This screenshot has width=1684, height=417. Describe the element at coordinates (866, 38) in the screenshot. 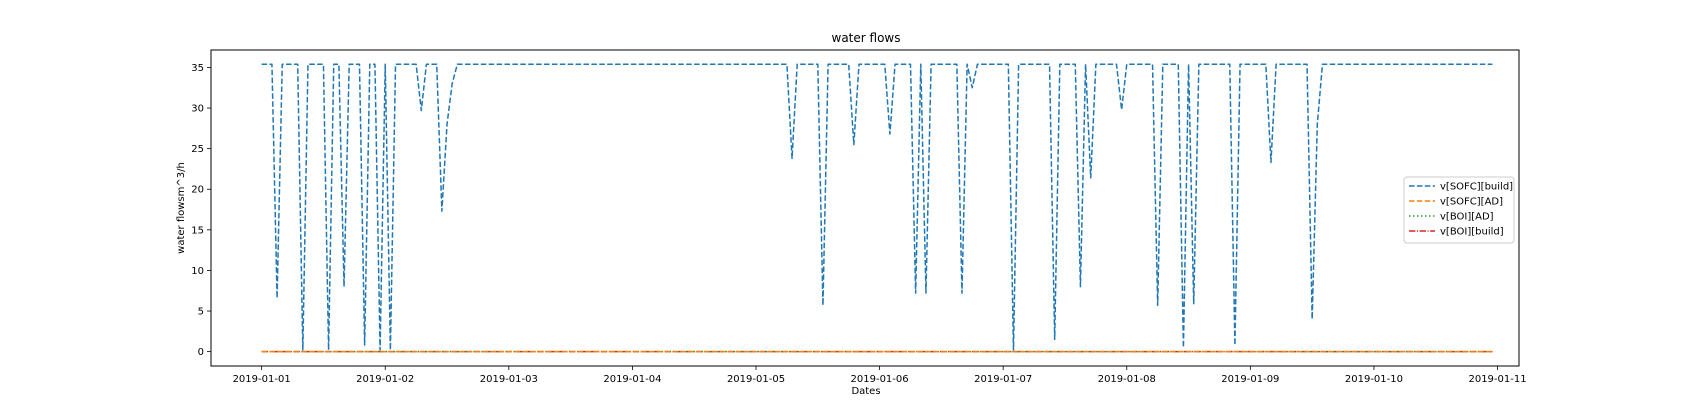

I see `chart-title: water flows` at that location.